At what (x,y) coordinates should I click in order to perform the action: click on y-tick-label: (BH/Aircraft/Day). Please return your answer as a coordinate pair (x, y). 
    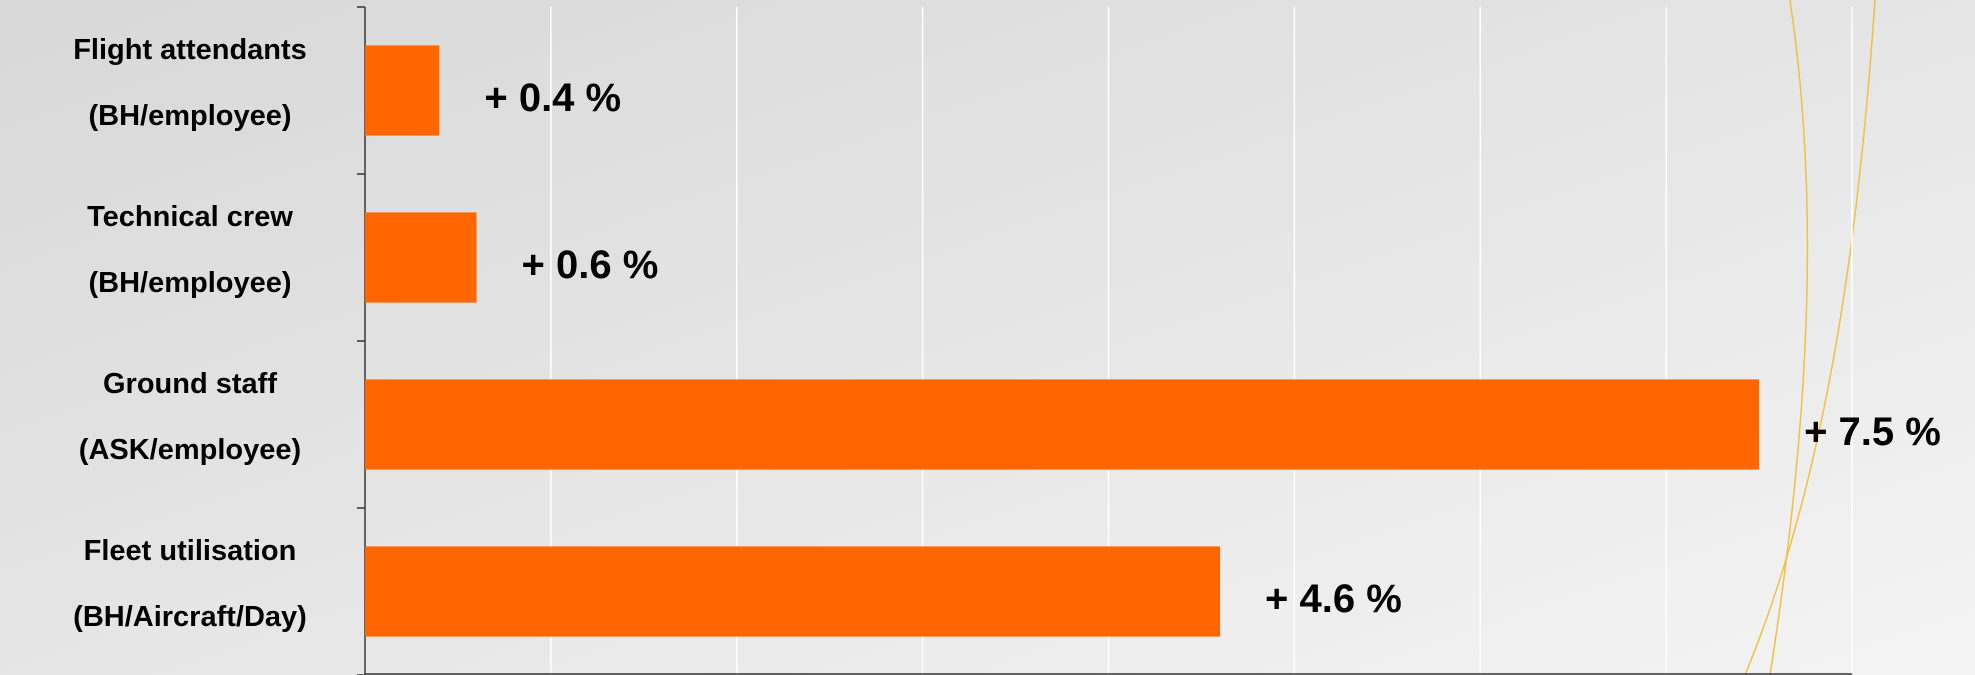
    Looking at the image, I should click on (190, 617).